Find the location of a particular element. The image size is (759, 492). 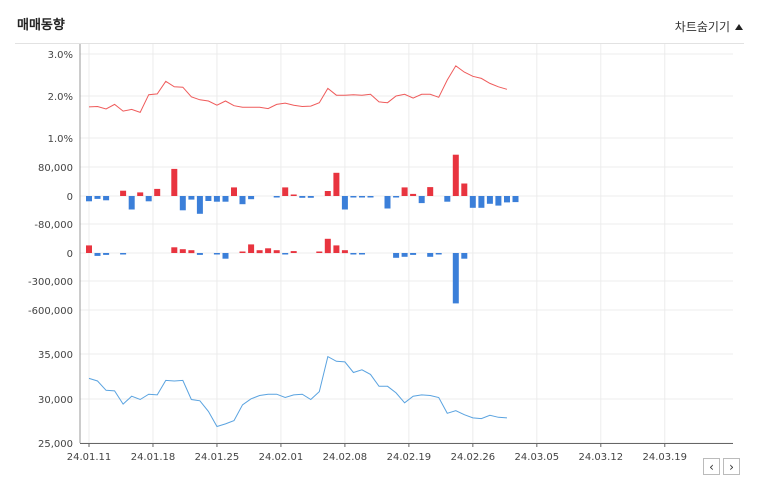

hide-chart-toggle: 차트숨기기 is located at coordinates (709, 26).